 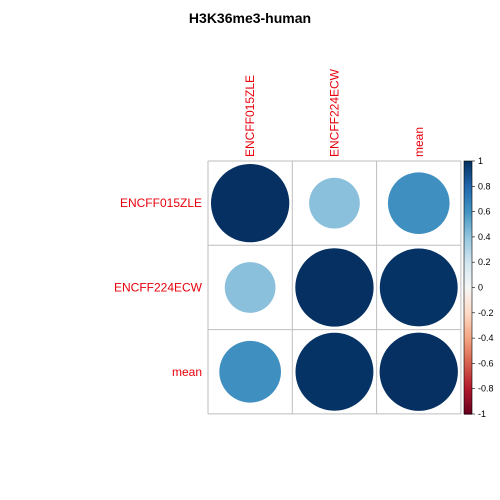 I want to click on colorbar-tick-label: 0.8, so click(x=484, y=186).